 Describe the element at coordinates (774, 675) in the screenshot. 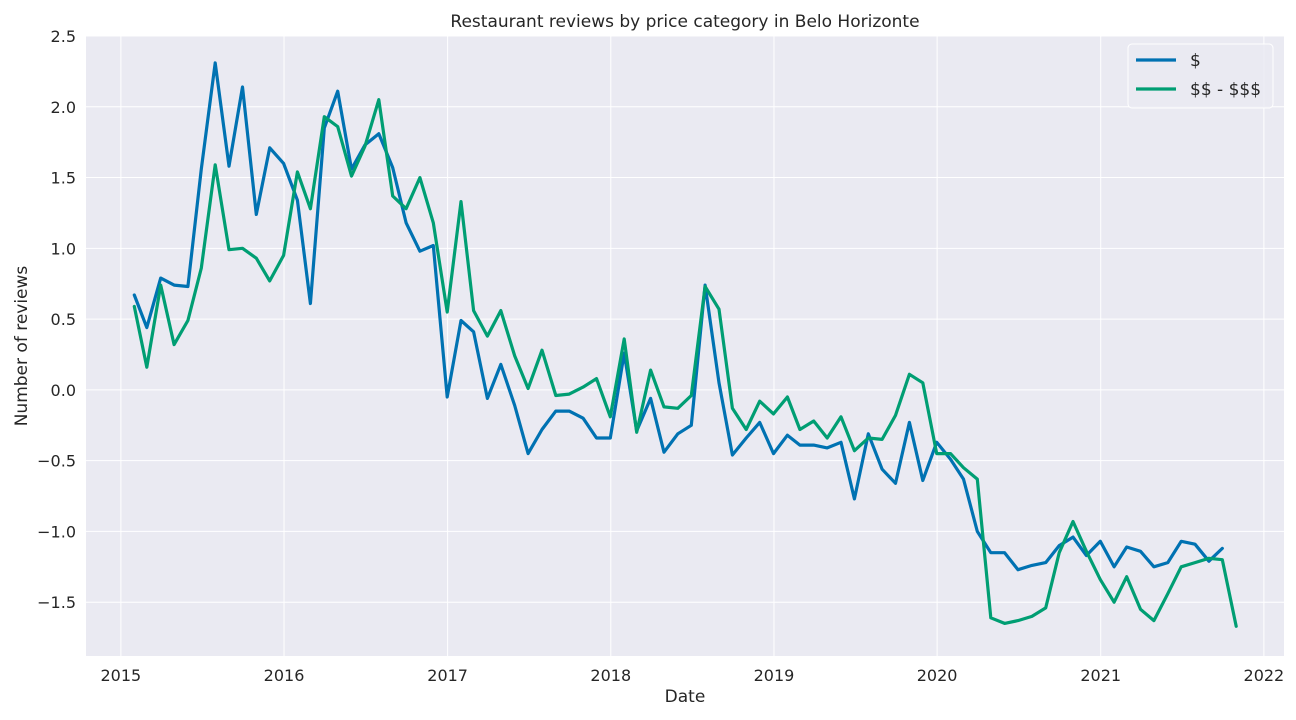

I see `x-tick-label: 2019` at that location.